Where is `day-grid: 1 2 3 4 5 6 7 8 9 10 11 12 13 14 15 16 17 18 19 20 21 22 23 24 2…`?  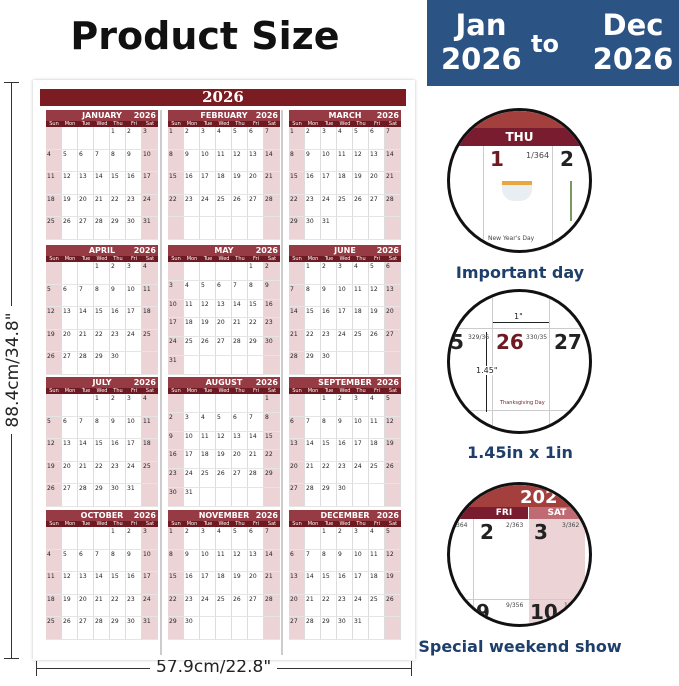 day-grid: 1 2 3 4 5 6 7 8 9 10 11 12 13 14 15 16 17 18 19 20 21 22 23 24 2… is located at coordinates (102, 450).